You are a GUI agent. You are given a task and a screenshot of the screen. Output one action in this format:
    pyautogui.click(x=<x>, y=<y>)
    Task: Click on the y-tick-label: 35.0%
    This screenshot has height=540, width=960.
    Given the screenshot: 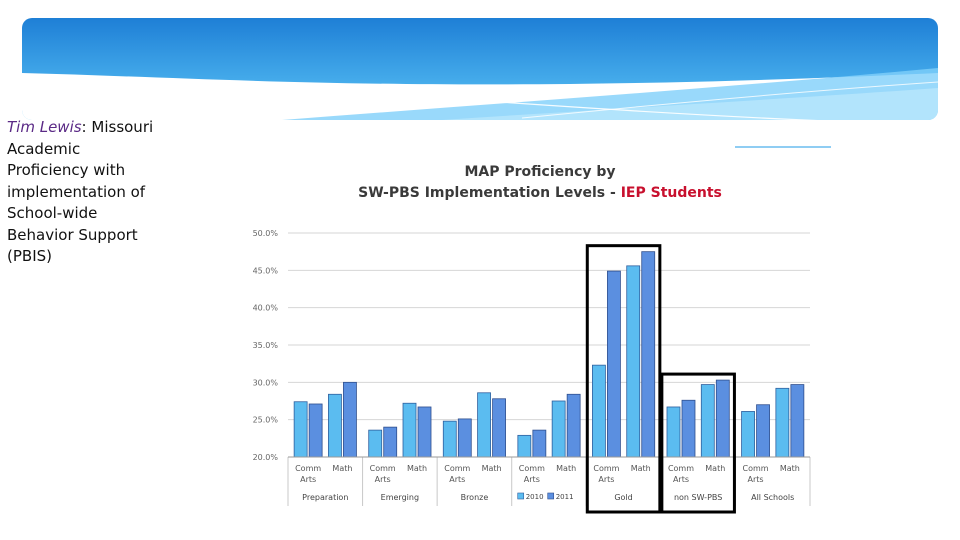 What is the action you would take?
    pyautogui.click(x=266, y=345)
    